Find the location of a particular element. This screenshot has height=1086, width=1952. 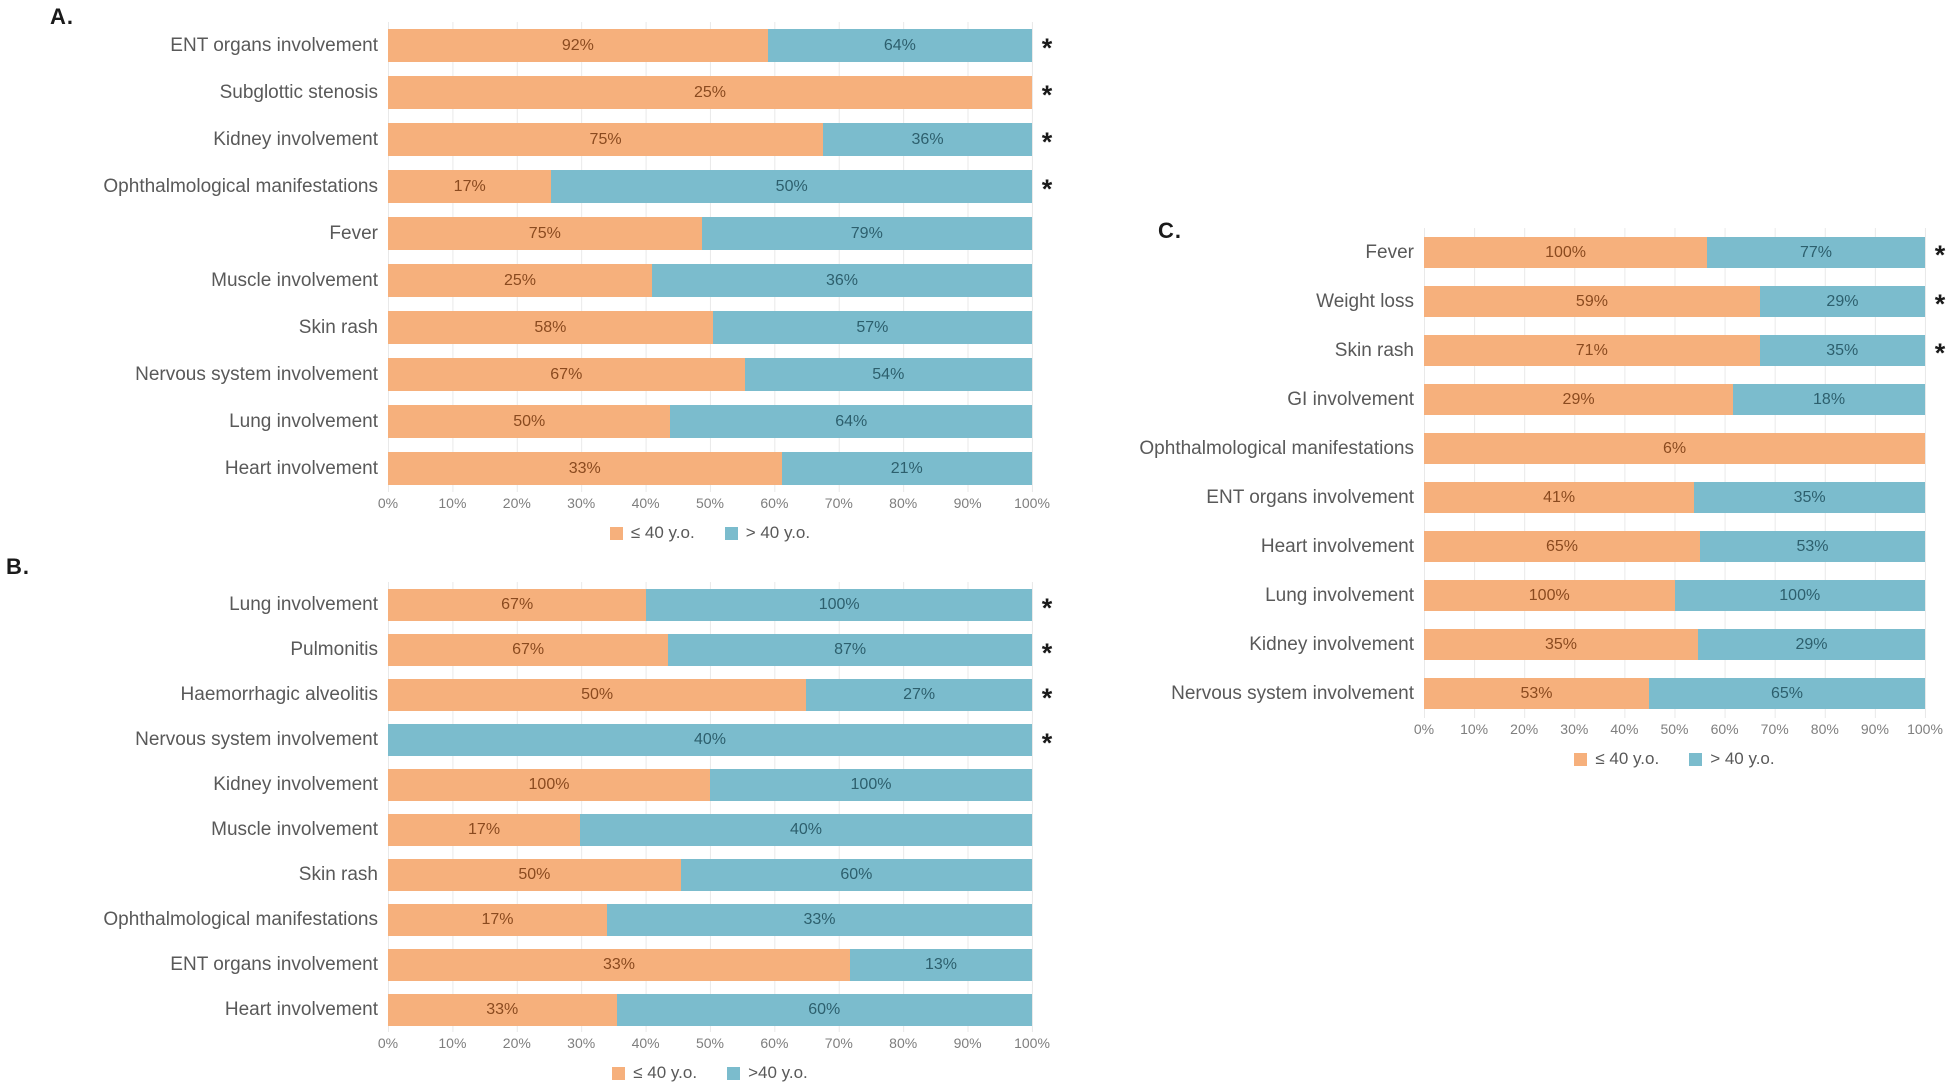

x-axis: 0% 10% 20% 30% 40% 50% 60% 70% 80% 90% 100% is located at coordinates (1678, 731).